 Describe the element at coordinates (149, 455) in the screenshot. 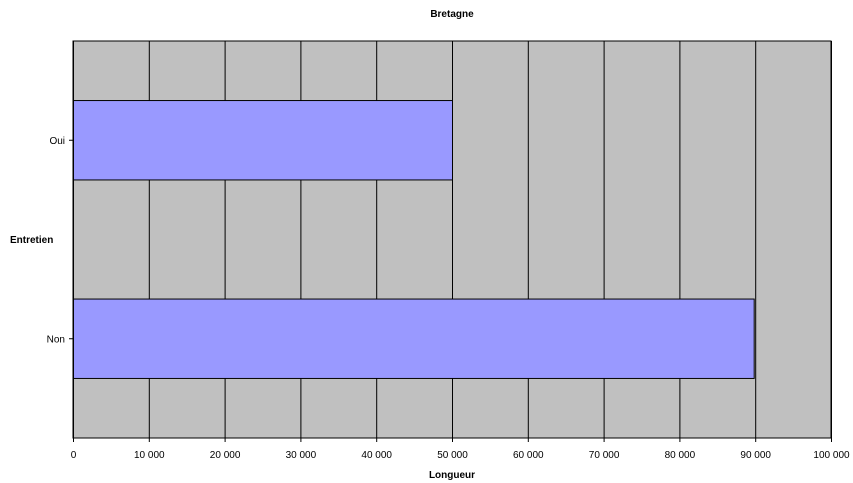

I see `x-tick-label: 10 000` at that location.